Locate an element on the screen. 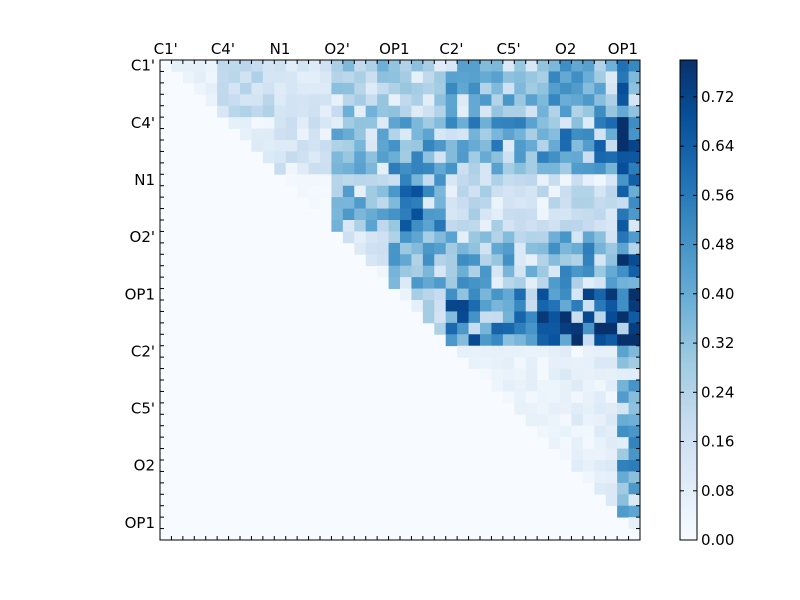 Image resolution: width=800 pixels, height=600 pixels. y-tick-label: OP1 is located at coordinates (140, 294).